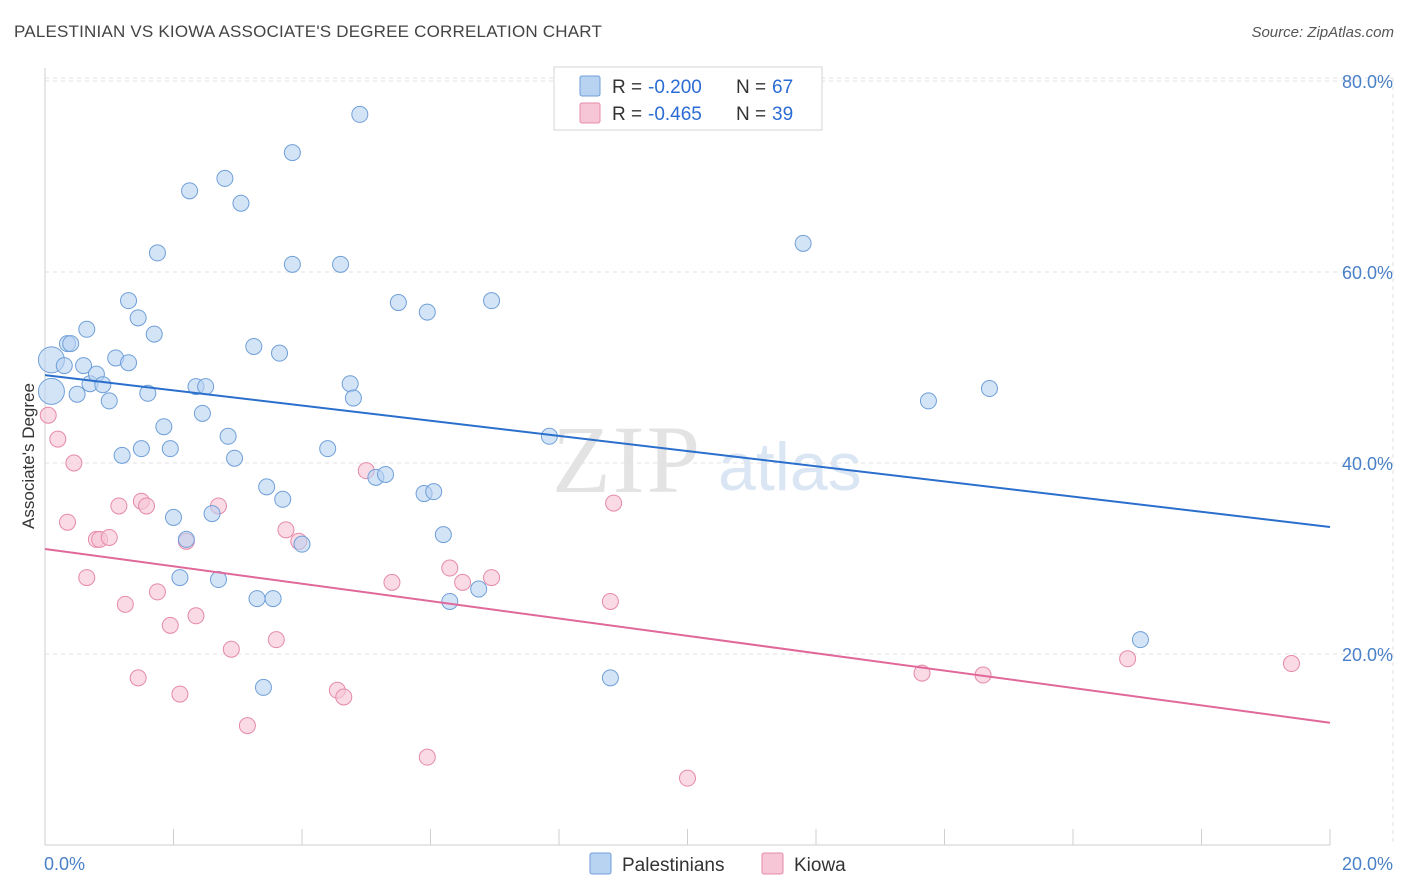  Describe the element at coordinates (1367, 82) in the screenshot. I see `y-tick-label: 80.0%` at that location.